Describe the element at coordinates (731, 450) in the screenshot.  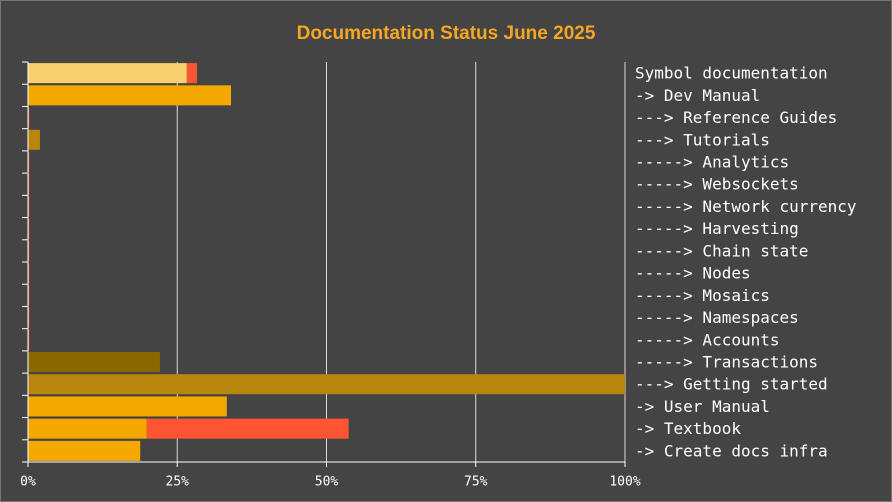
I see `category-label: -> Create docs infra` at that location.